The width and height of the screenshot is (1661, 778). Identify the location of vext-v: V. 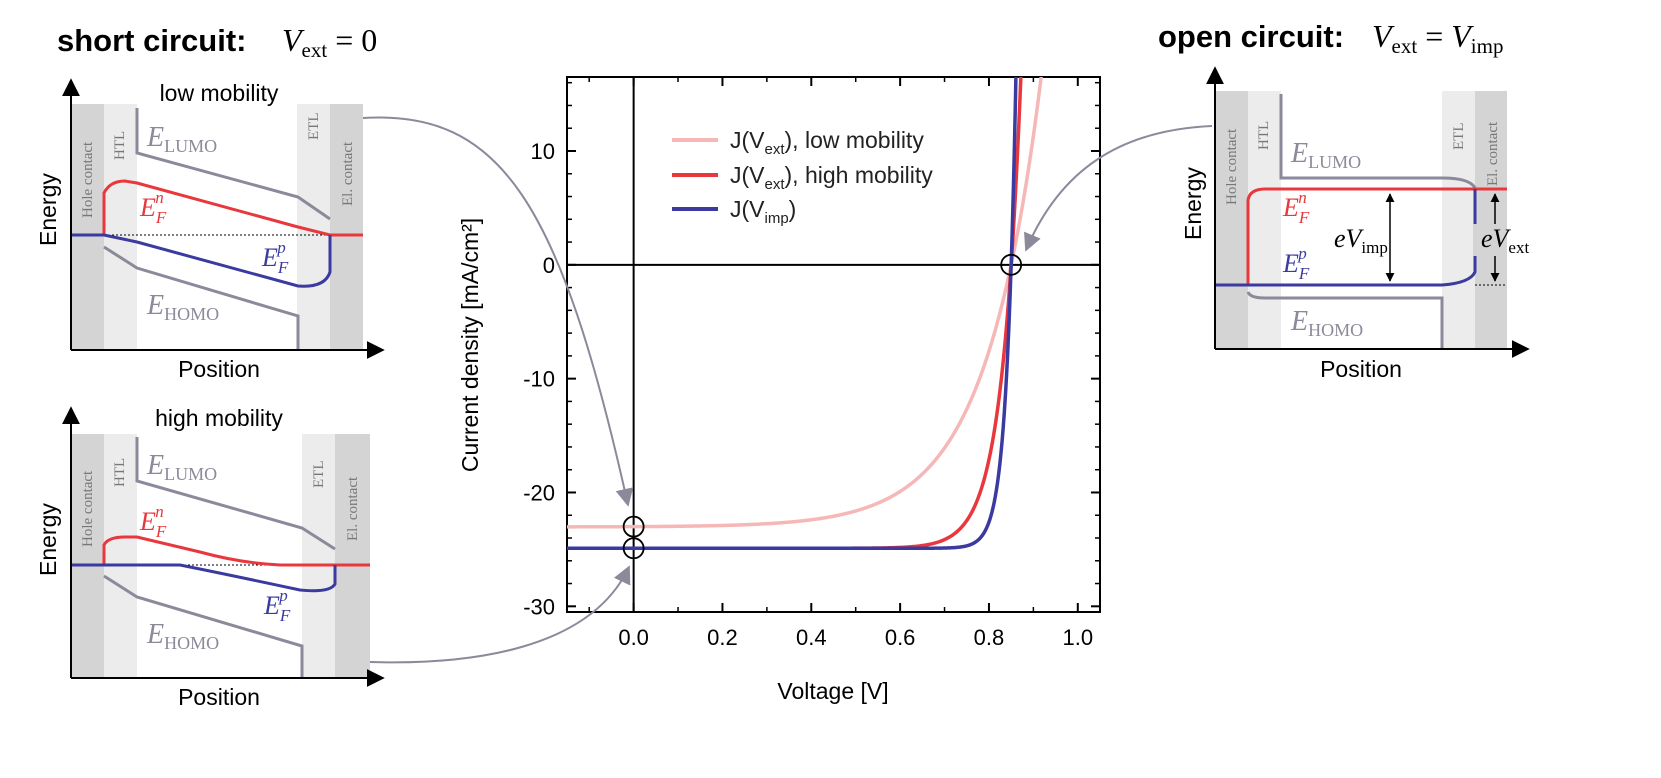
(293, 40).